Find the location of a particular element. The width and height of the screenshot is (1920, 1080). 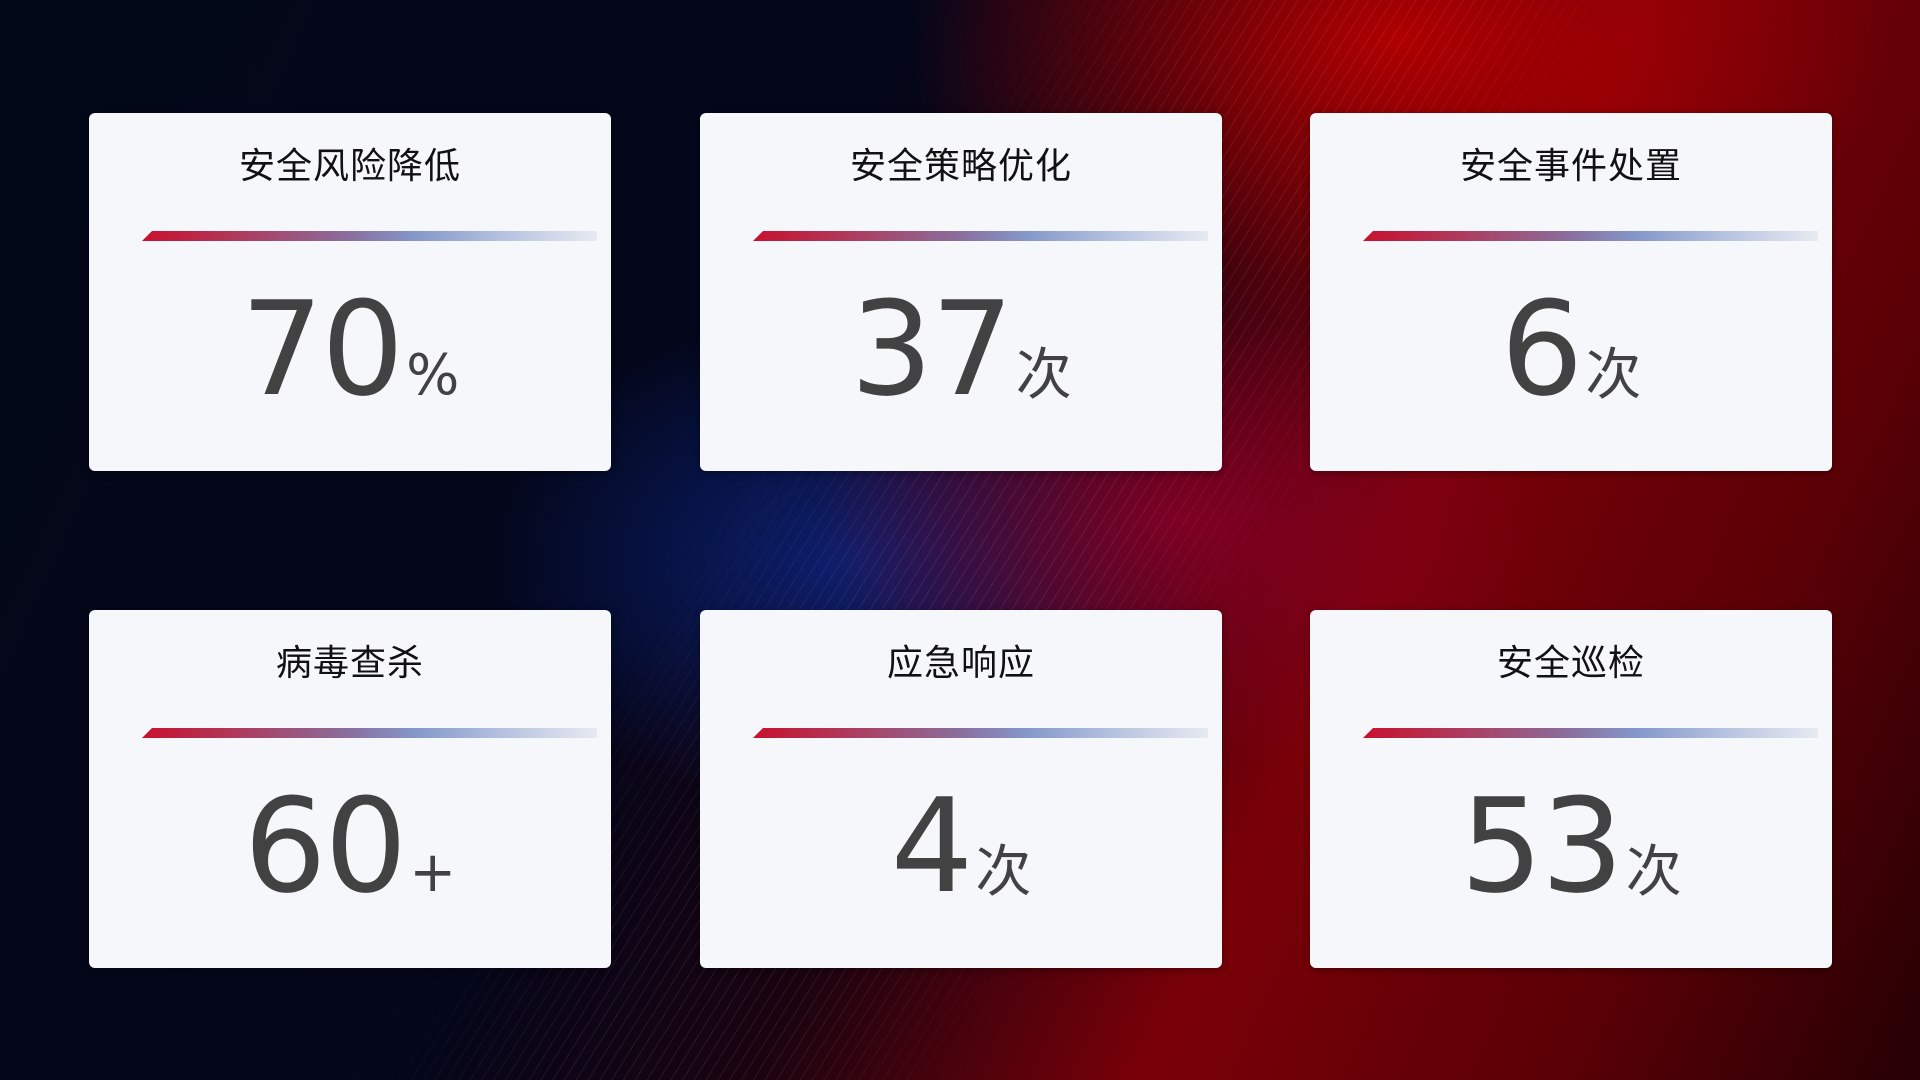

card-value: 60+ is located at coordinates (350, 846).